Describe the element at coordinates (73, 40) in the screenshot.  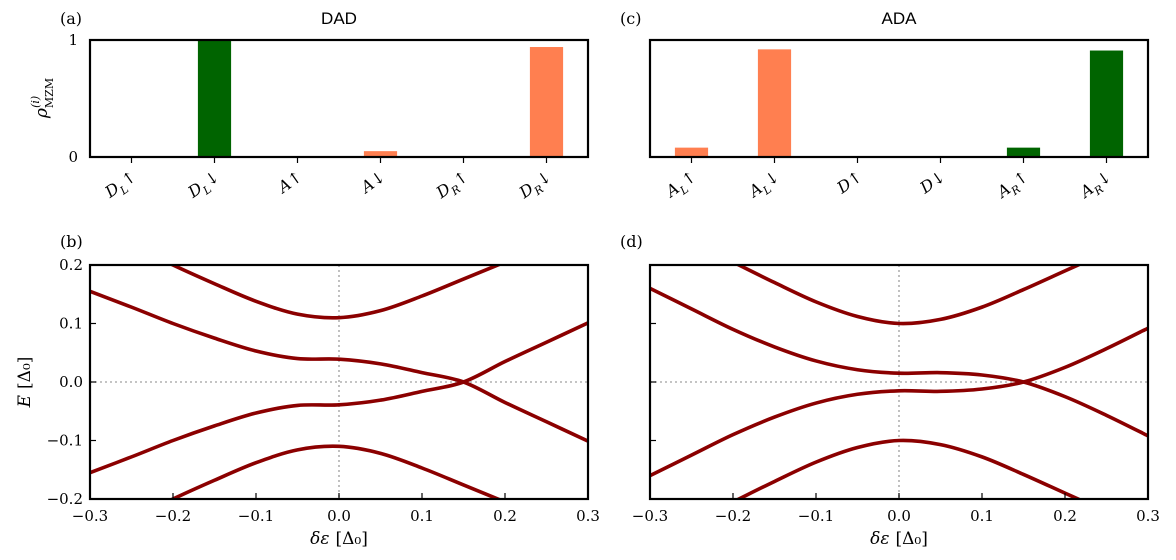
I see `y-tick-label: 1` at that location.